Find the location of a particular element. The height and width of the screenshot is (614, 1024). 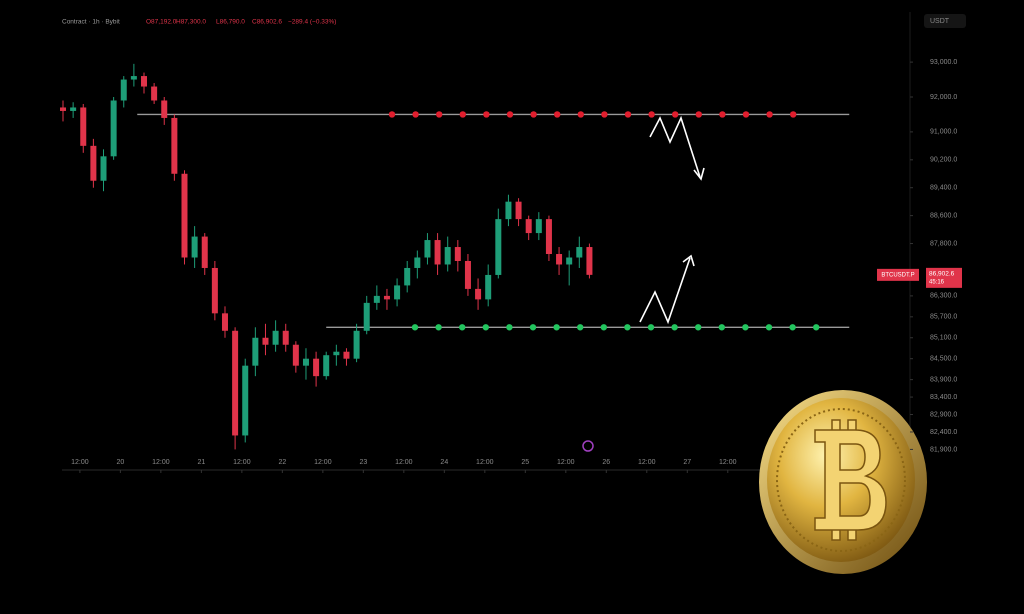

up-arrowhead is located at coordinates (688, 260).